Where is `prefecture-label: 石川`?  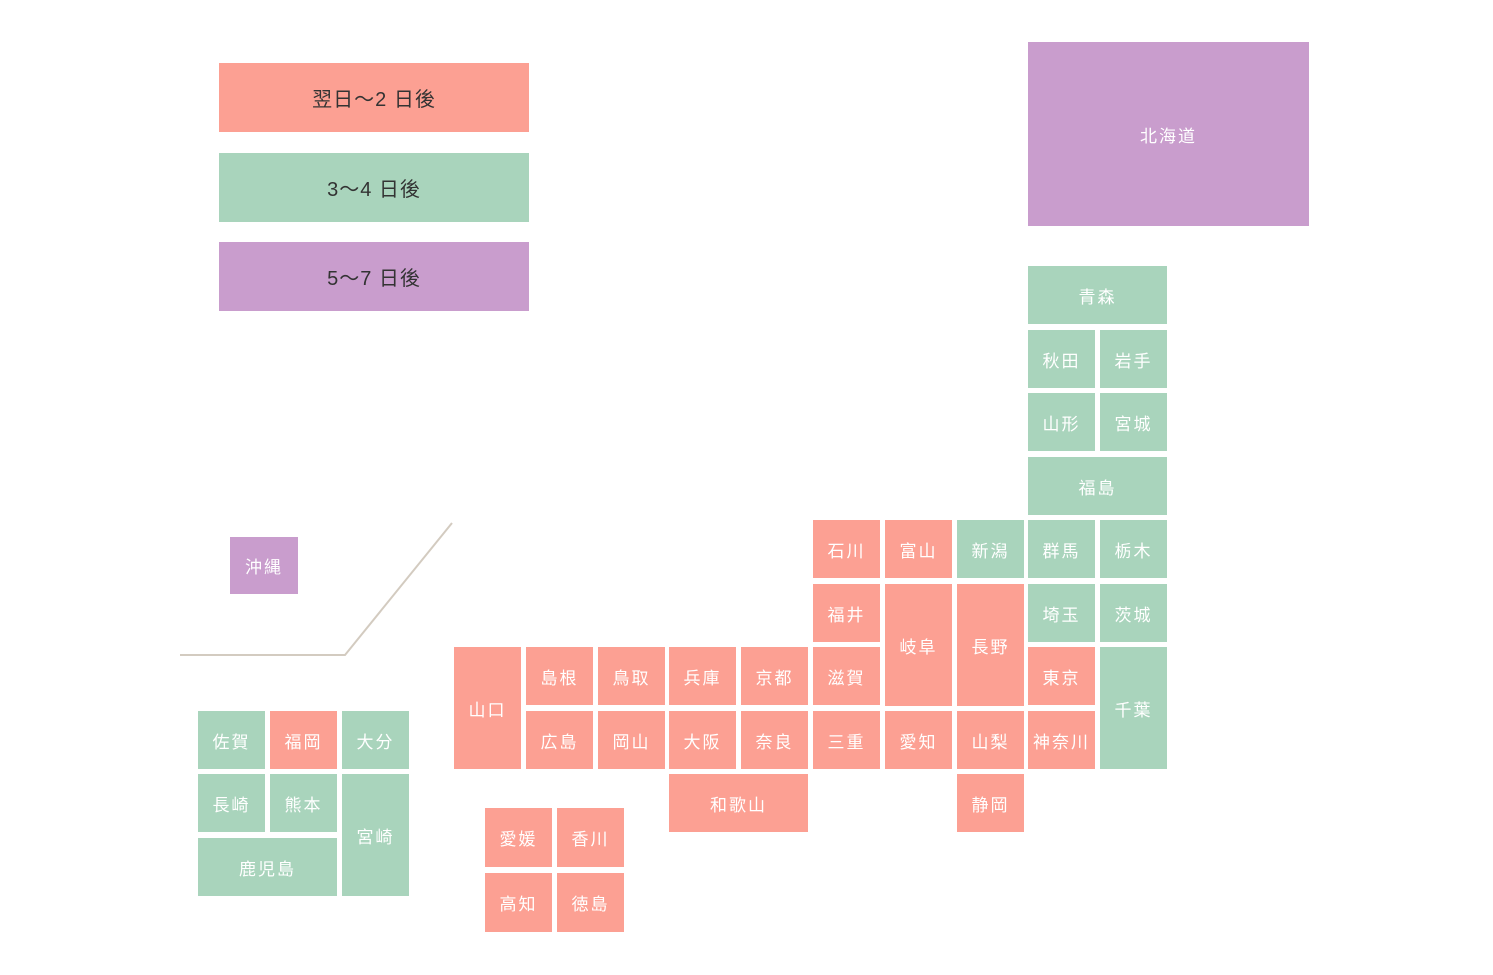
prefecture-label: 石川 is located at coordinates (846, 551).